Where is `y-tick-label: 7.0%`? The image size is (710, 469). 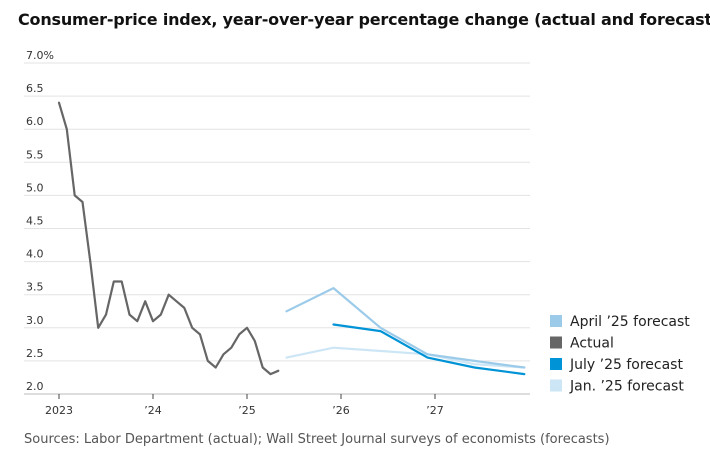
y-tick-label: 7.0% is located at coordinates (40, 55).